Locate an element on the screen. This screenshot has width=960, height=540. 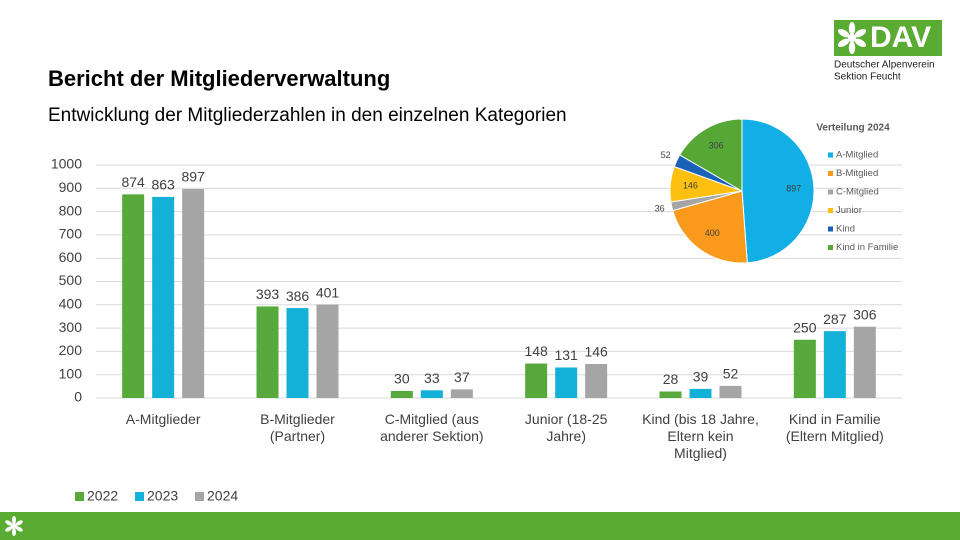
legend-label: Kind is located at coordinates (845, 229).